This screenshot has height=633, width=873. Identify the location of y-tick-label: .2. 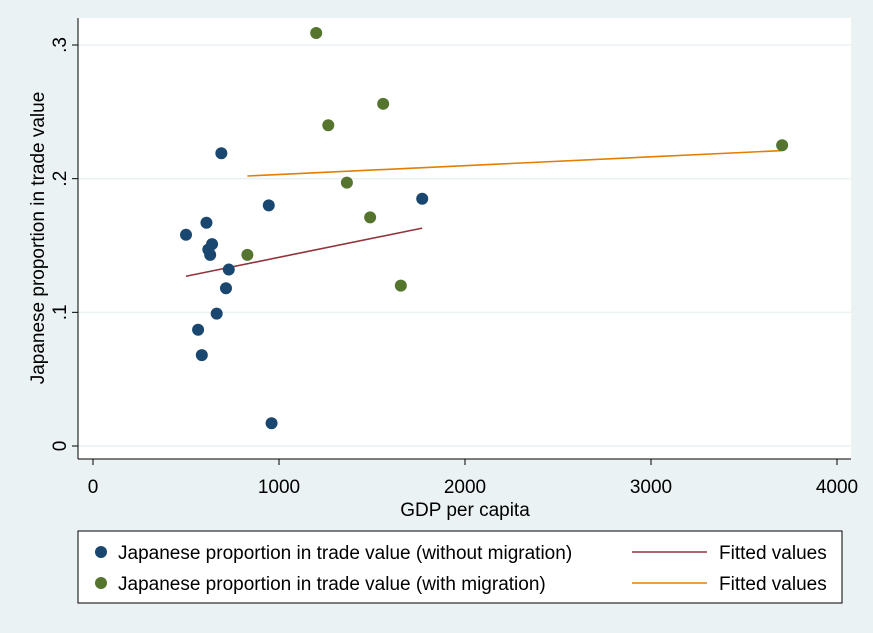
(60, 179).